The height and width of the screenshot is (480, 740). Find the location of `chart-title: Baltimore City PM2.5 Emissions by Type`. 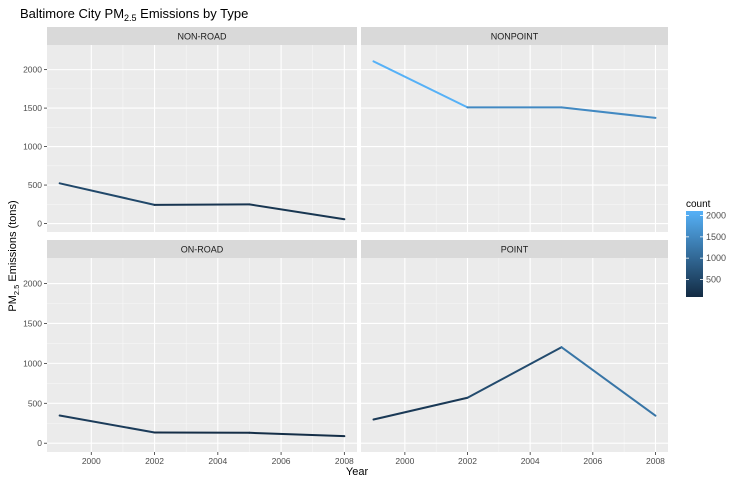

chart-title: Baltimore City PM2.5 Emissions by Type is located at coordinates (134, 14).